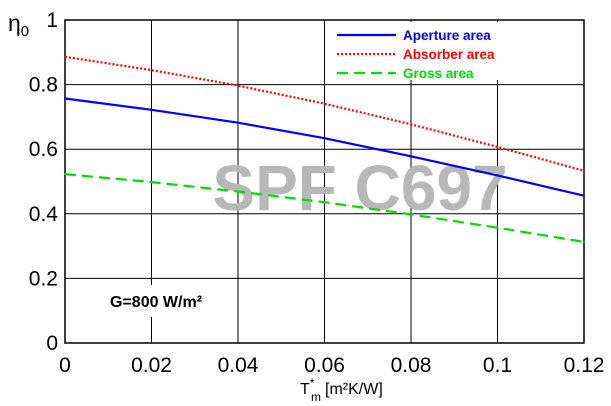 This screenshot has width=611, height=406. I want to click on y-tick-label: 0.2, so click(43, 278).